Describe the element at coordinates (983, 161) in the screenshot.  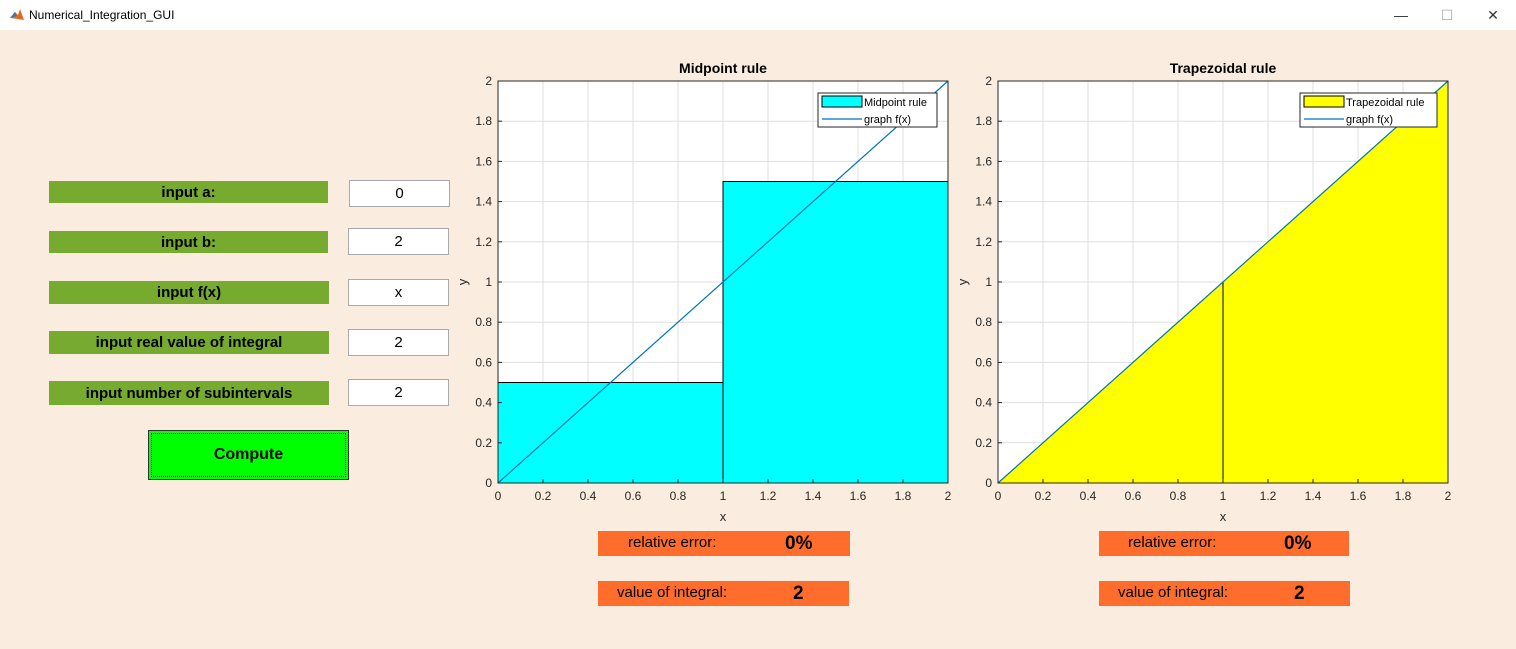
I see `trapezoid-ytick-label: 1.6` at that location.